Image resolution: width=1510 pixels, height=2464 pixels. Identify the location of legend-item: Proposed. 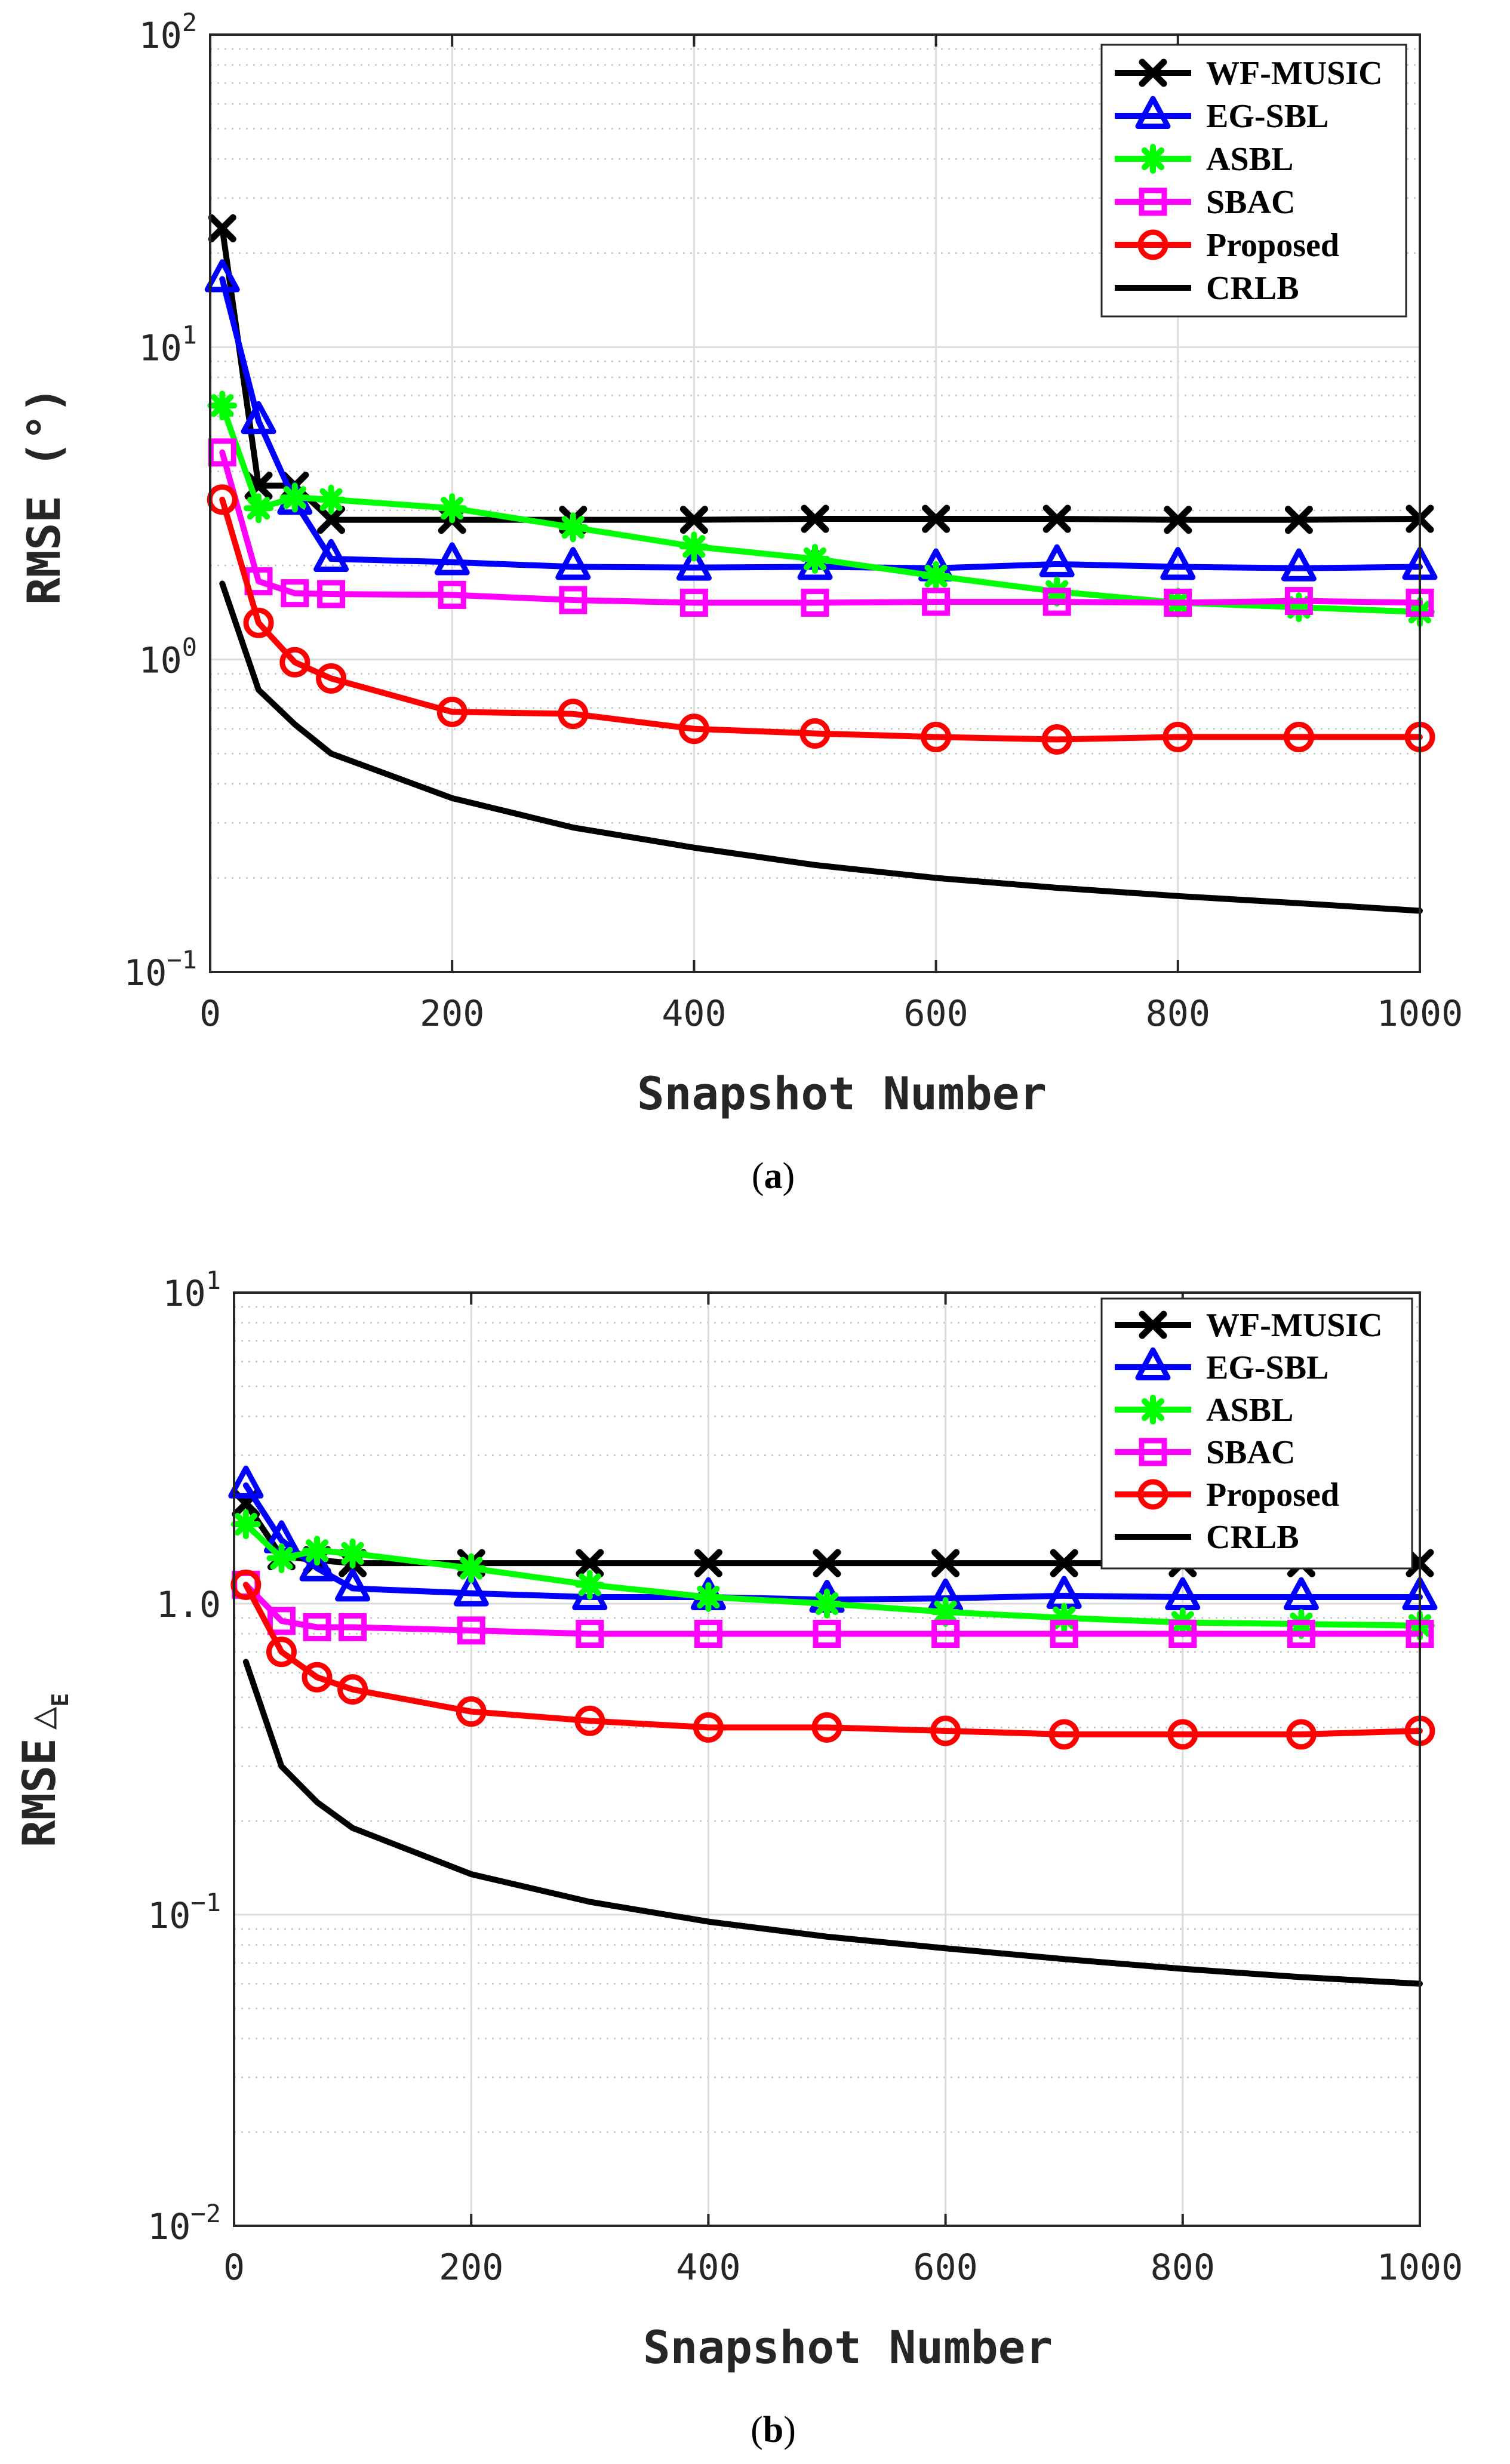
(1227, 245).